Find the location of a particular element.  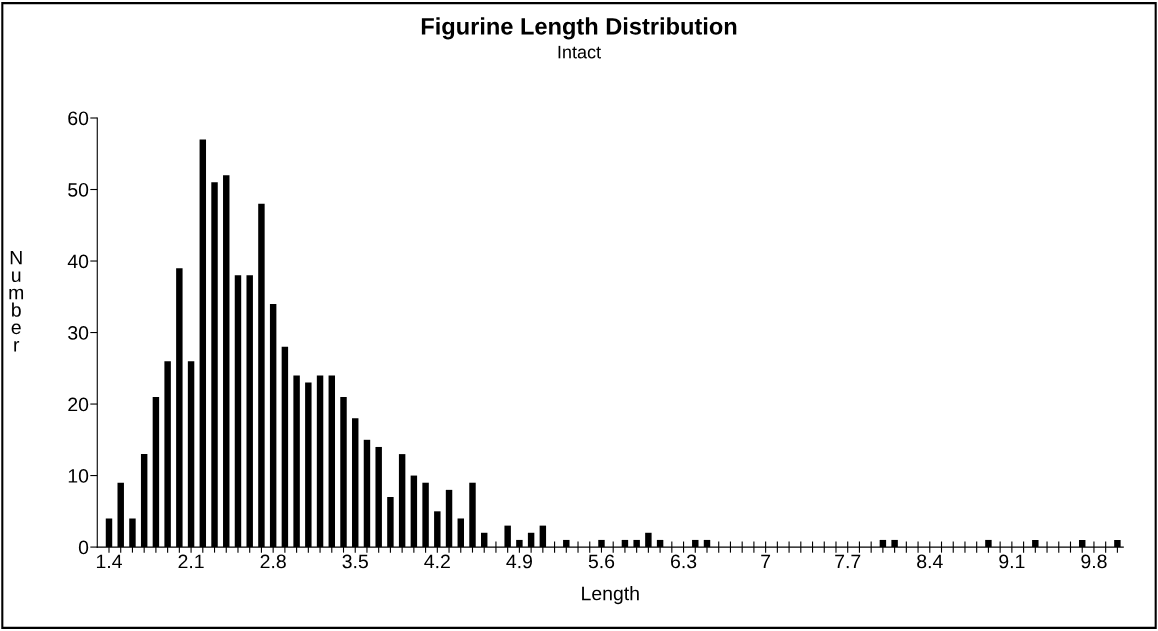

y-tick-label: 10 is located at coordinates (78, 476).